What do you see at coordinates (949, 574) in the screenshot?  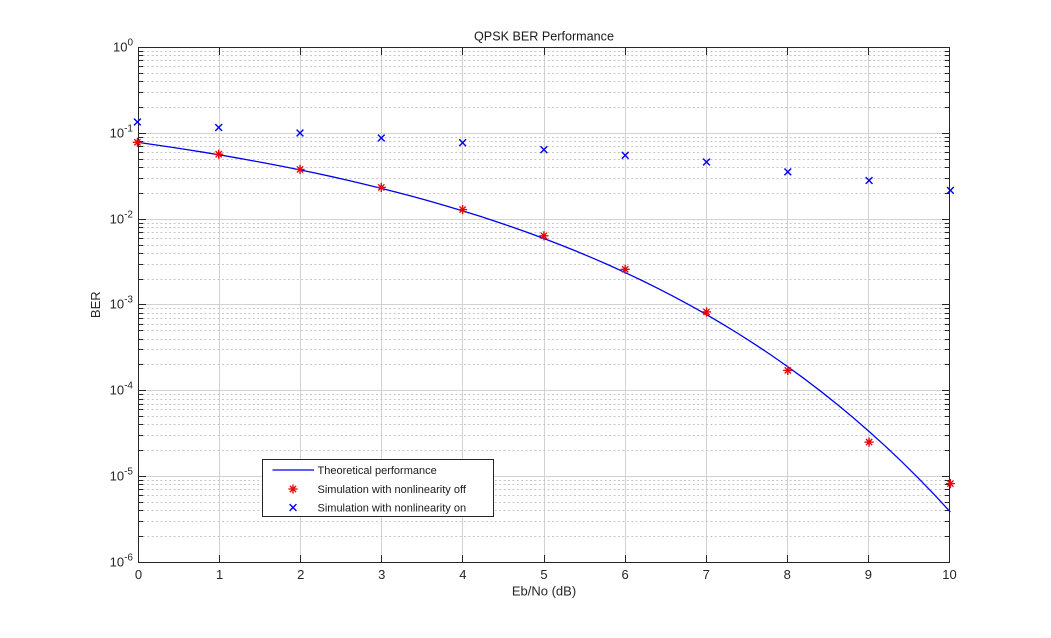 I see `svg-text: 10` at bounding box center [949, 574].